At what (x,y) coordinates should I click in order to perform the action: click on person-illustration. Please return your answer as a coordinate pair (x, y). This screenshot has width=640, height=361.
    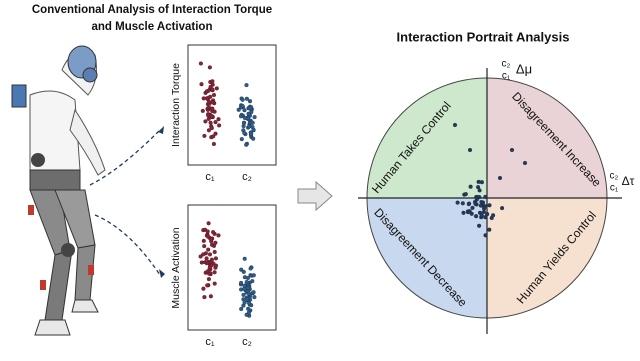
    Looking at the image, I should click on (58, 190).